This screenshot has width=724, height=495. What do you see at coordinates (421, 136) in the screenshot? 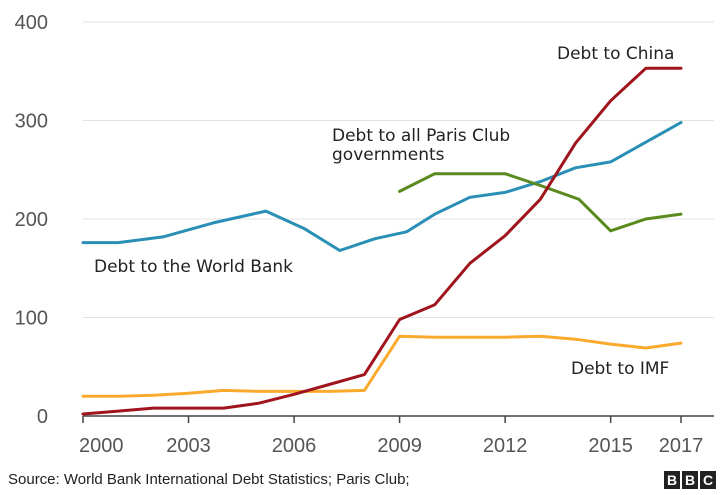
I see `series-label-paris-club-line1: Debt to all Paris Club` at bounding box center [421, 136].